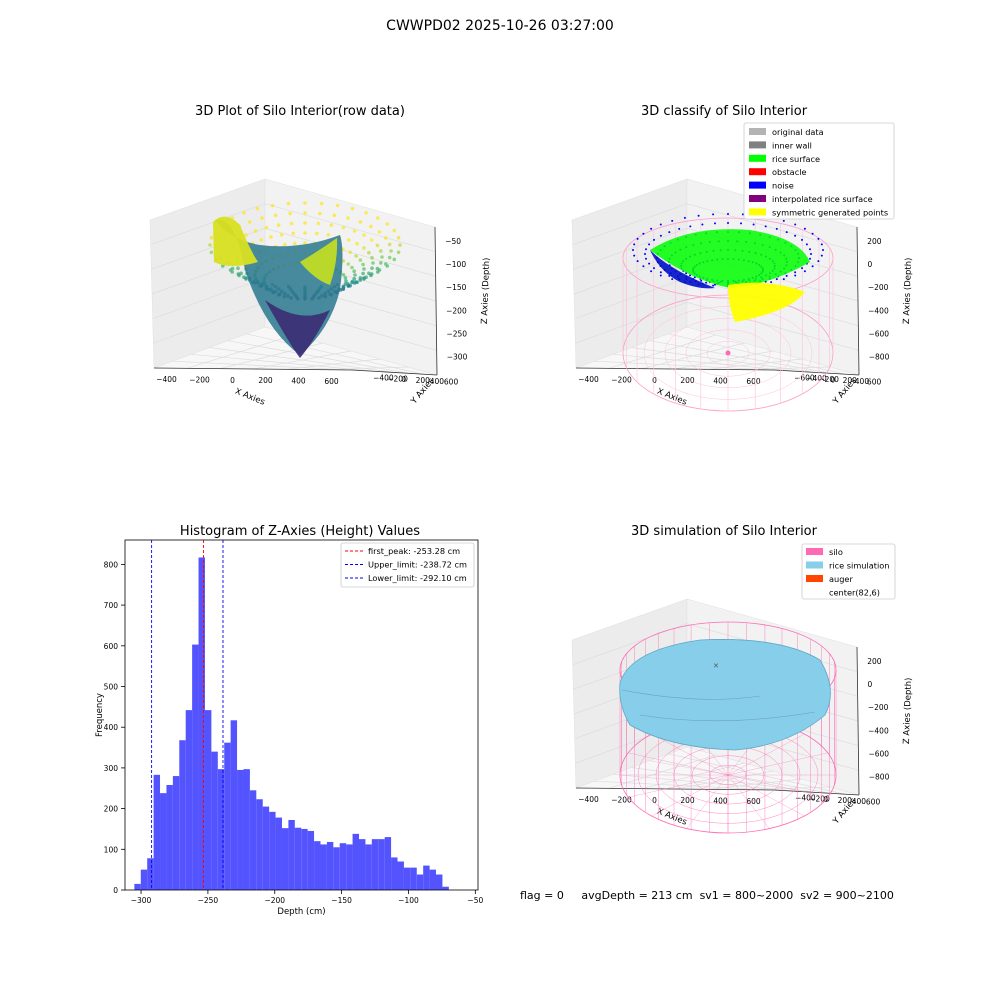 The height and width of the screenshot is (1000, 1000). Describe the element at coordinates (486, 290) in the screenshot. I see `z-axis-label: Z Axies (Depth)` at that location.